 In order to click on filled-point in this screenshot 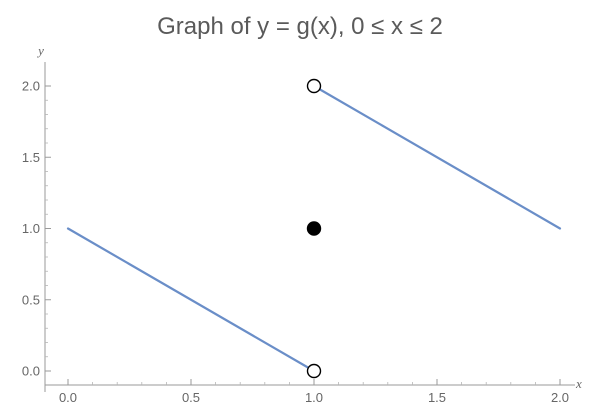, I will do `click(314, 228)`.